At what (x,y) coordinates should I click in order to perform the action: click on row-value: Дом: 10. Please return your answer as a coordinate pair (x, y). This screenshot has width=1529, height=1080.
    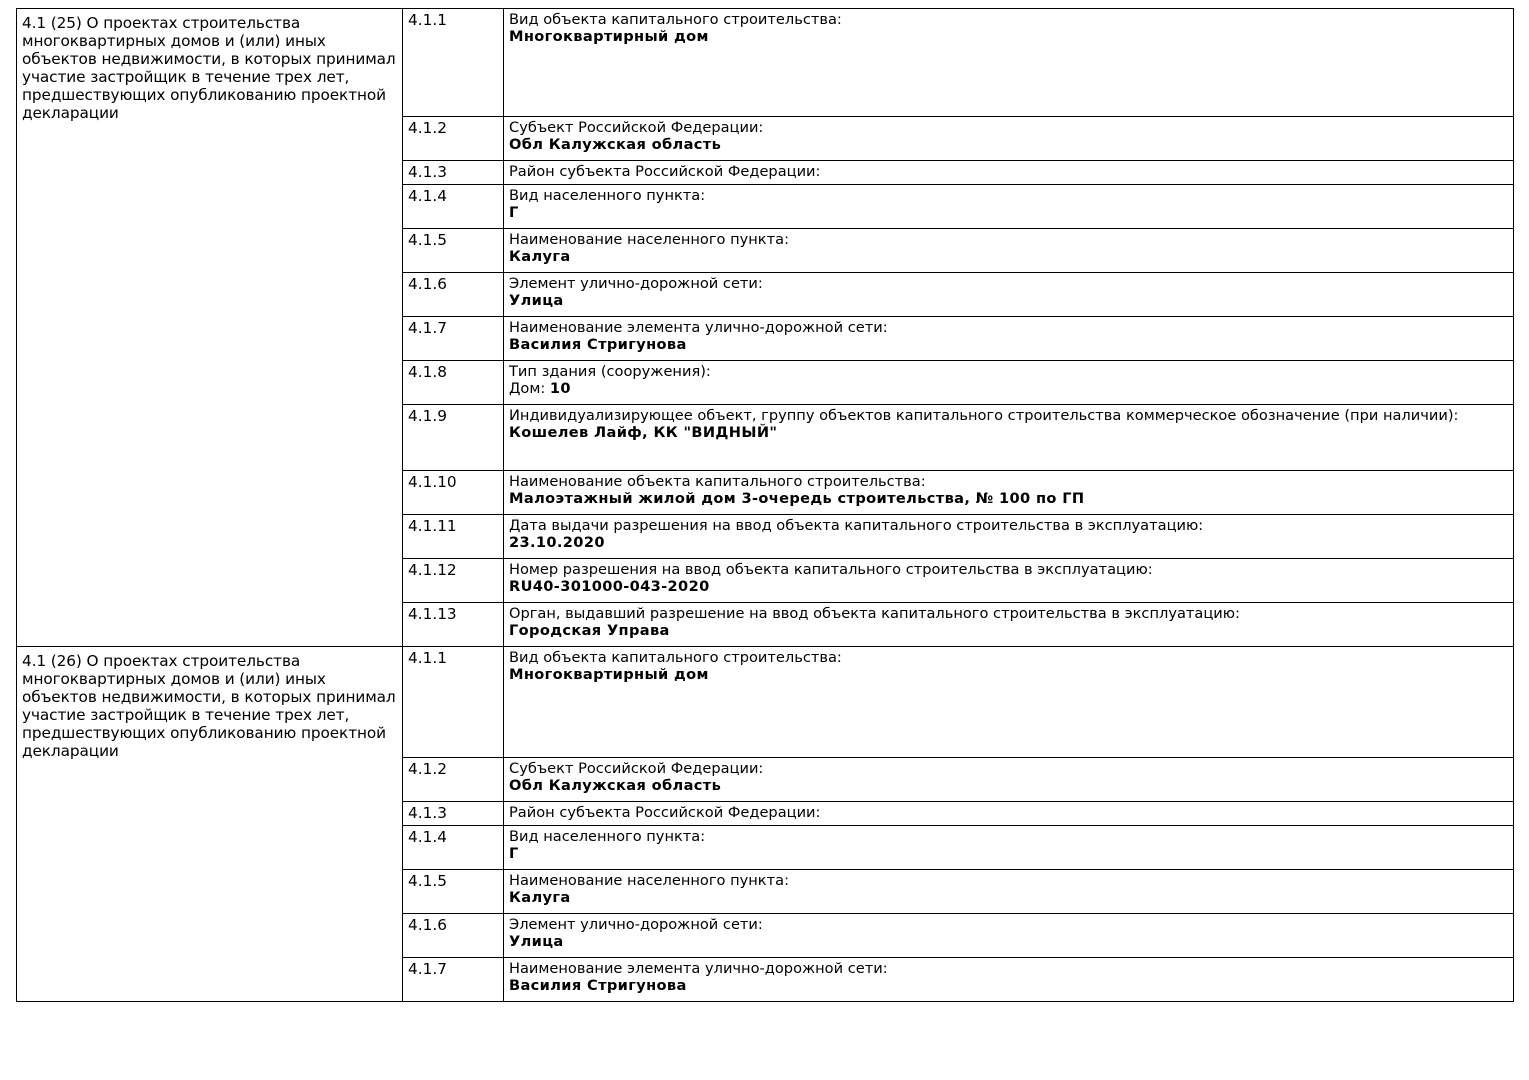
    Looking at the image, I should click on (1008, 388).